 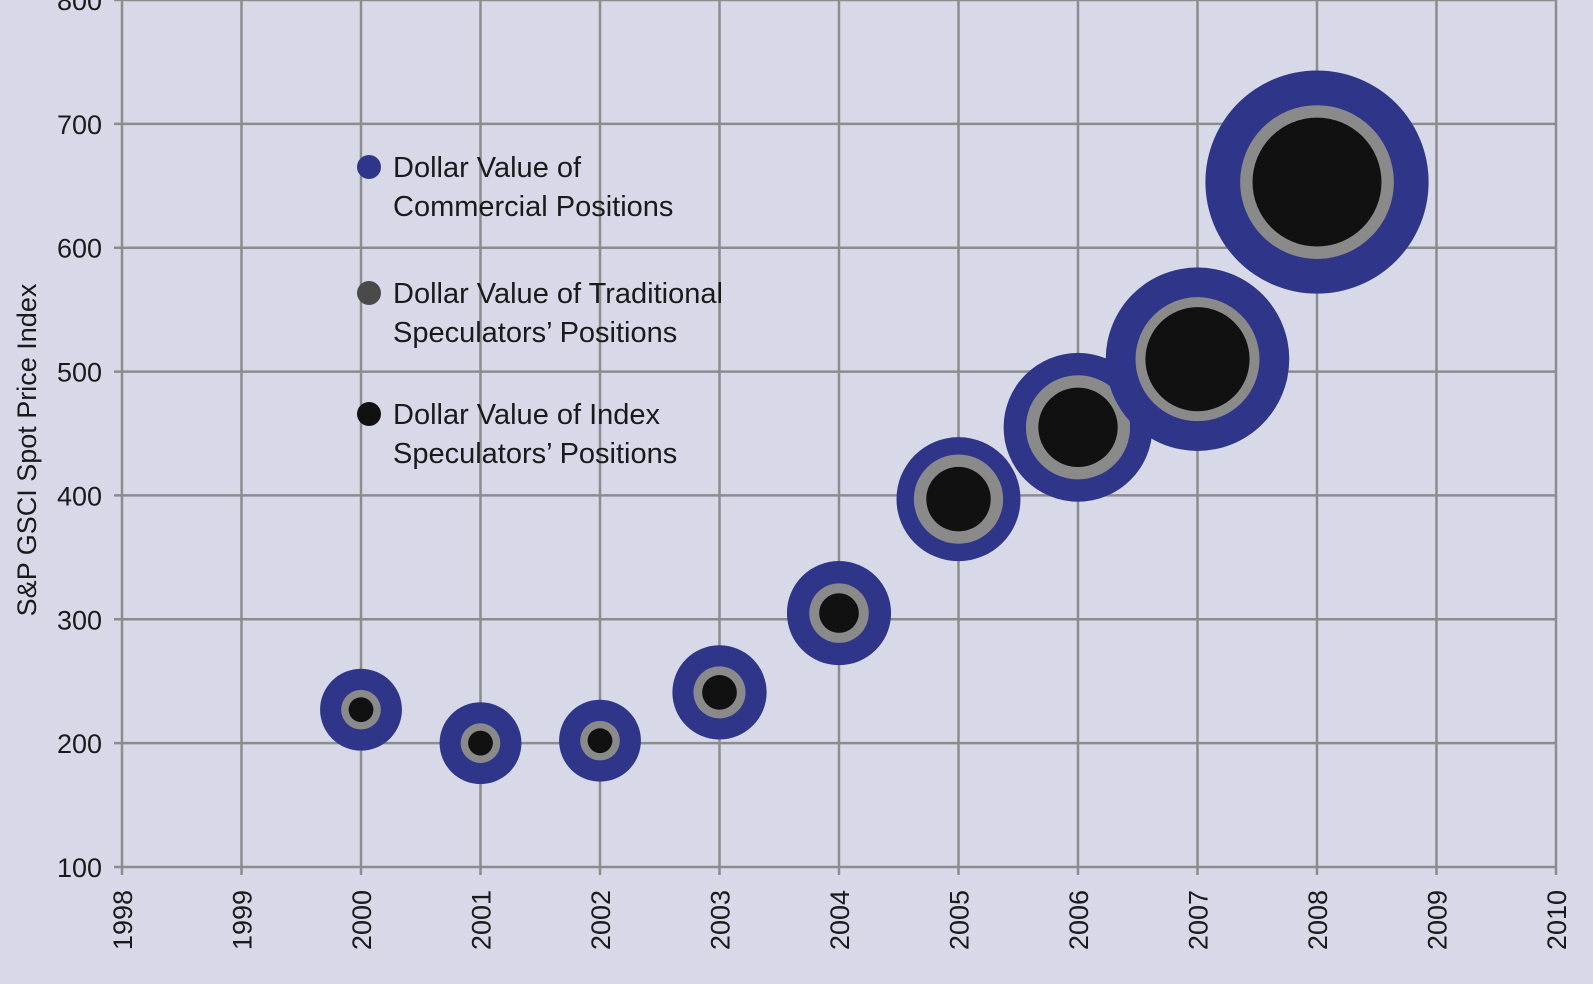 What do you see at coordinates (515, 187) in the screenshot?
I see `legend-item-1: Dollar Value of Commercial Positions` at bounding box center [515, 187].